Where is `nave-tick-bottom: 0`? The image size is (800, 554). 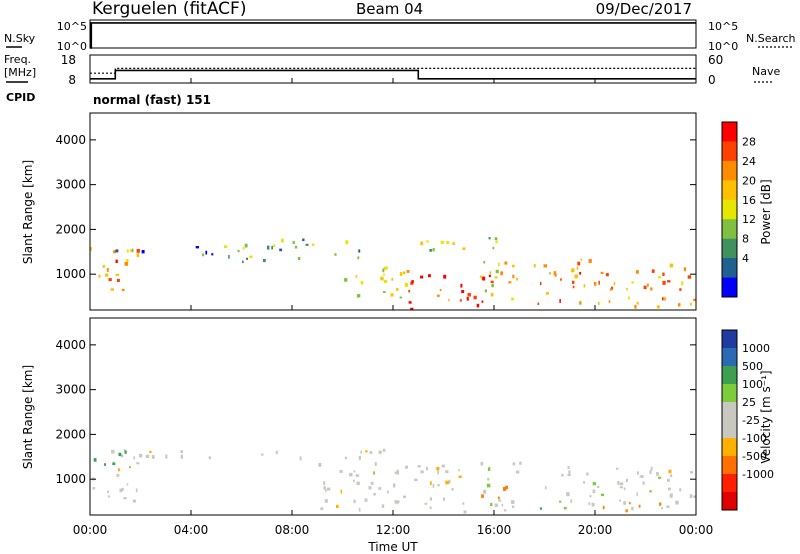
nave-tick-bottom: 0 is located at coordinates (712, 80).